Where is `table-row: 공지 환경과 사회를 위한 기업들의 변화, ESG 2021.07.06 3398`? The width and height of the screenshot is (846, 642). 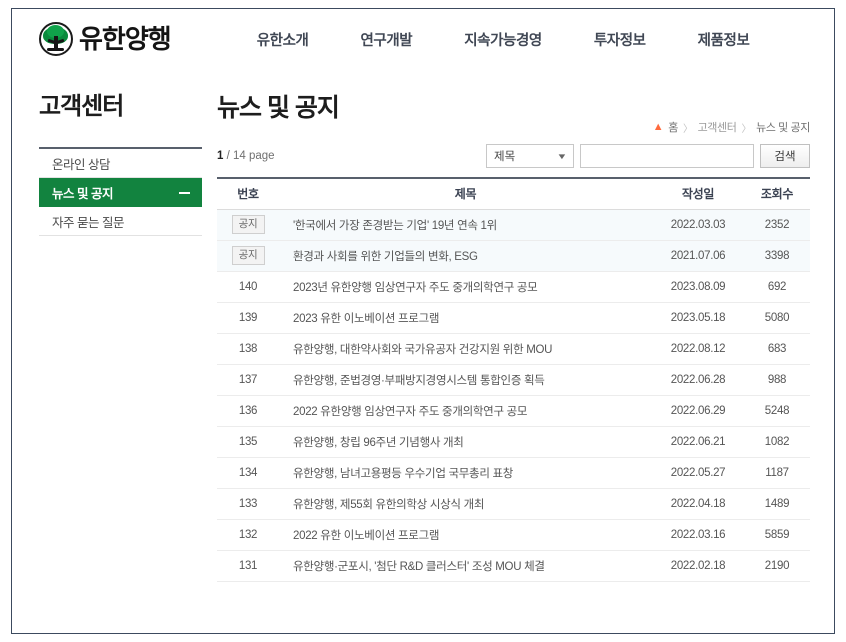 table-row: 공지 환경과 사회를 위한 기업들의 변화, ESG 2021.07.06 3398 is located at coordinates (513, 256).